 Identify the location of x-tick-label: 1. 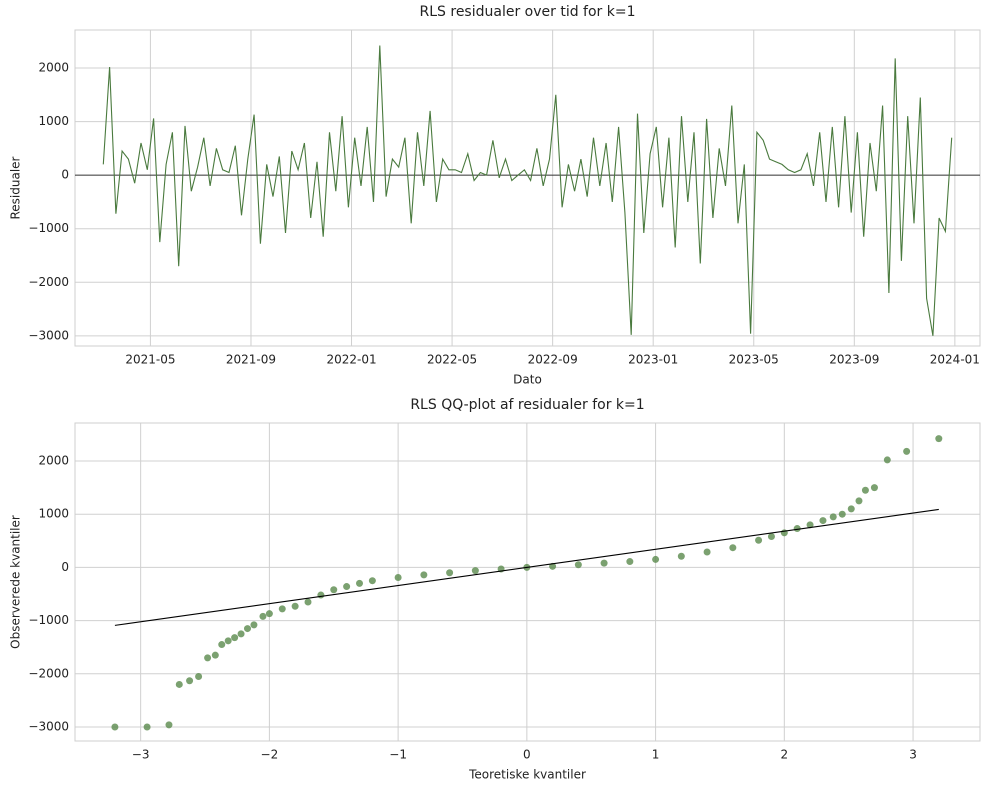
(656, 755).